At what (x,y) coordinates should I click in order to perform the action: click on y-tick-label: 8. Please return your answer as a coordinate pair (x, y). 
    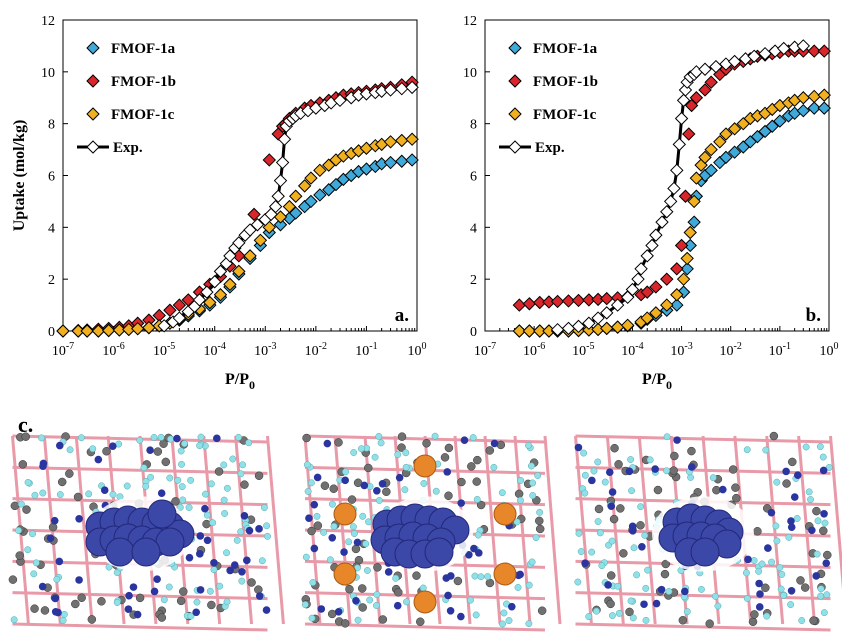
    Looking at the image, I should click on (473, 125).